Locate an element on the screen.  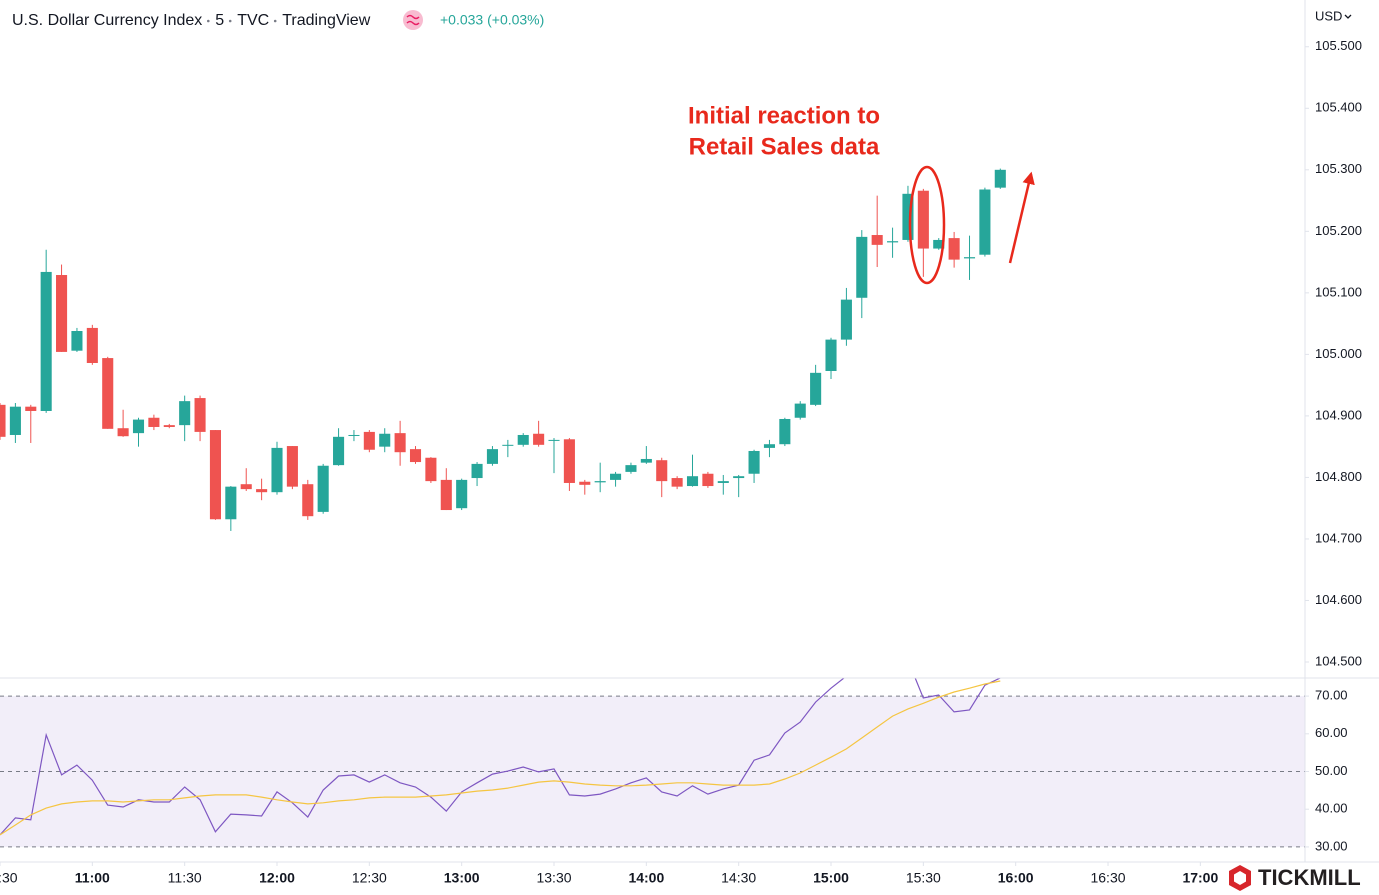
rsi-tick-label: 50.00 is located at coordinates (1331, 770).